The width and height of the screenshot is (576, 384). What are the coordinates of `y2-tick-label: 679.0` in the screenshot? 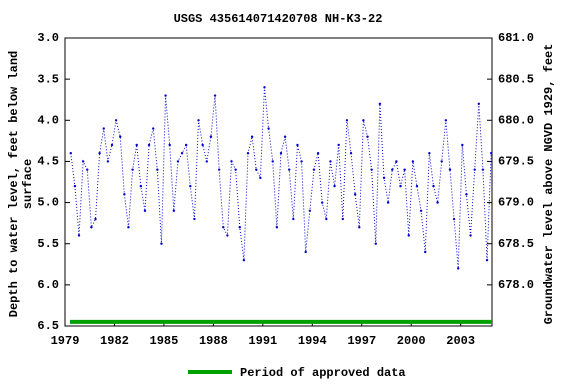 It's located at (516, 203).